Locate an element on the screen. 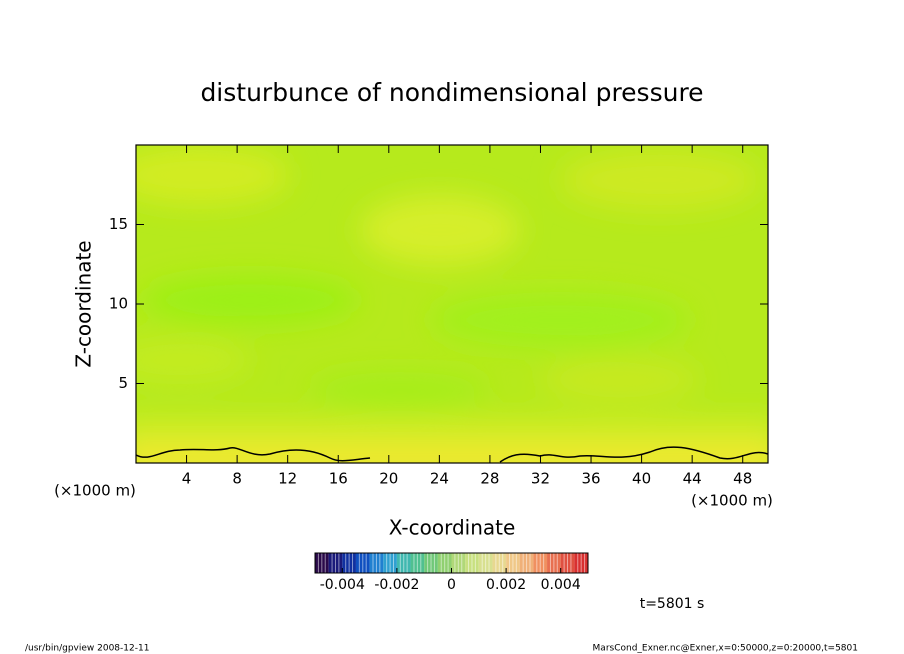 This screenshot has width=904, height=654. colorbar-tick-label: 0.002 is located at coordinates (506, 585).